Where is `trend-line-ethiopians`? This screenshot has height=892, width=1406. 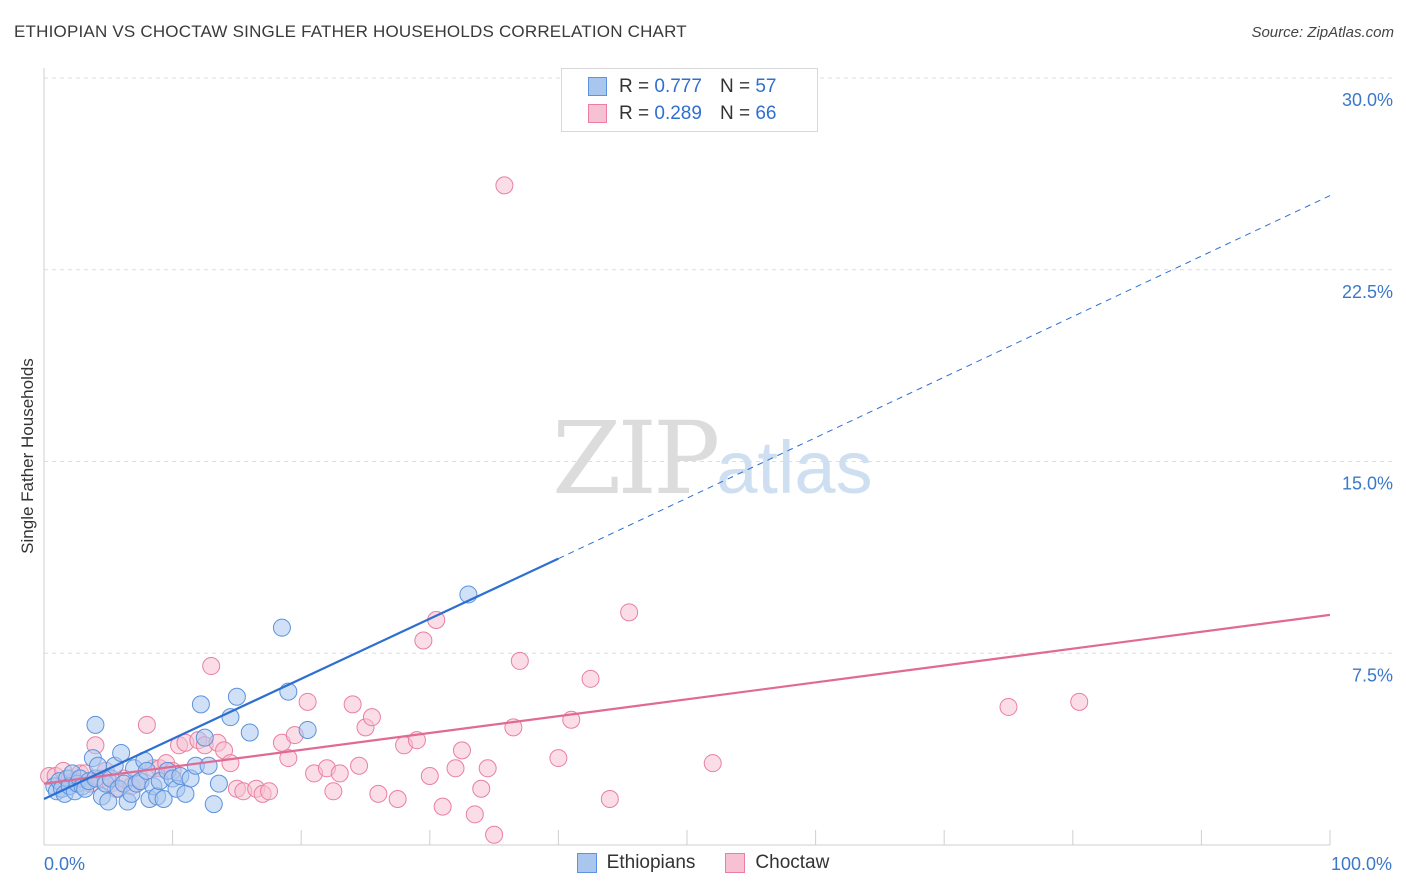
trend-line-ethiopians is located at coordinates (301, 678).